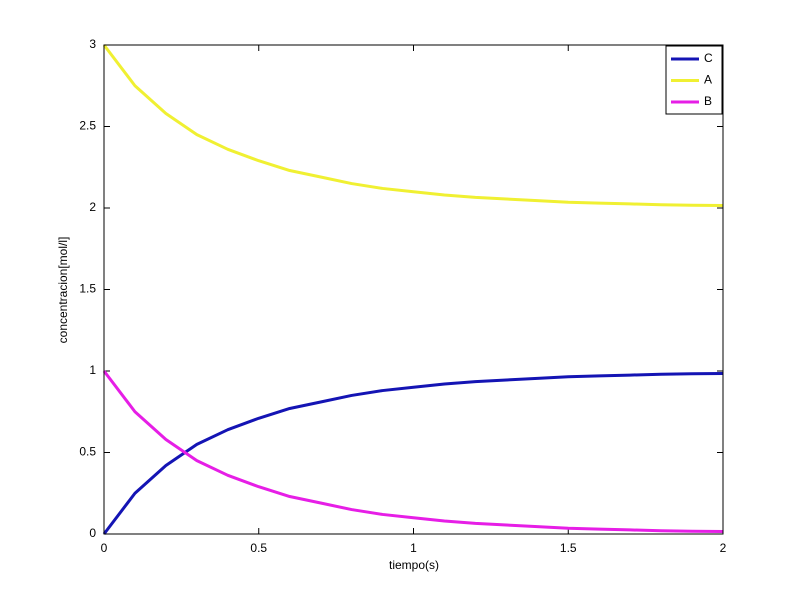 The image size is (800, 600). I want to click on y-axis-label: concentracion[mol/l], so click(63, 290).